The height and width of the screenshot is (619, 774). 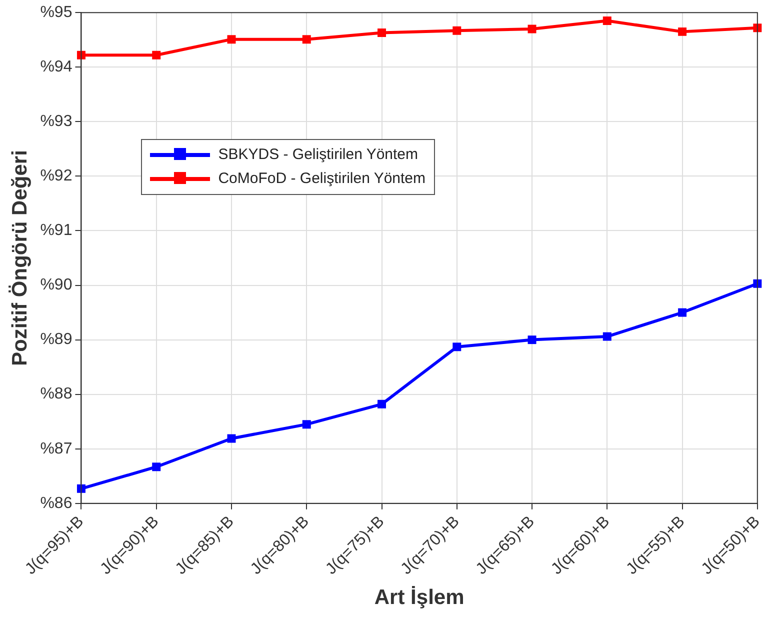 I want to click on y-tick-label: %86, so click(x=56, y=503).